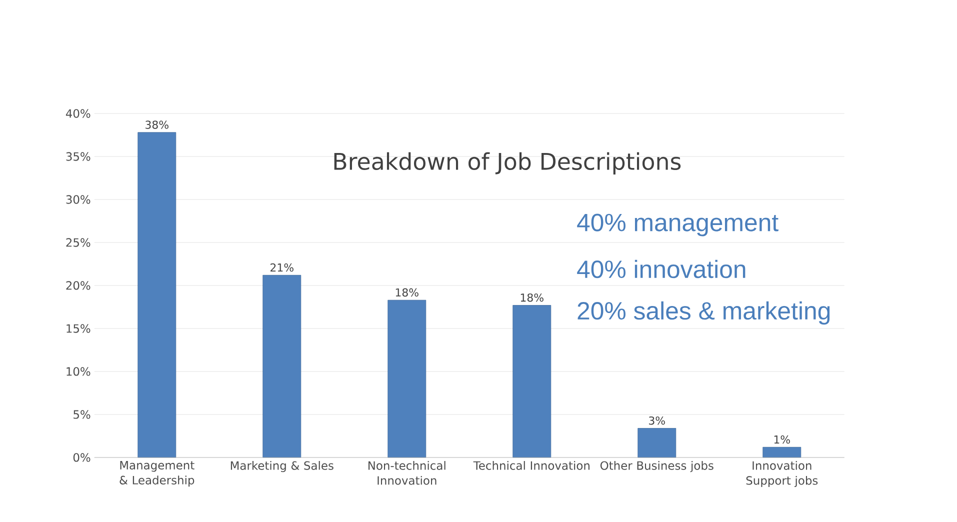 The width and height of the screenshot is (957, 522). I want to click on x-tick-label: Non-technical Innovation, so click(407, 473).